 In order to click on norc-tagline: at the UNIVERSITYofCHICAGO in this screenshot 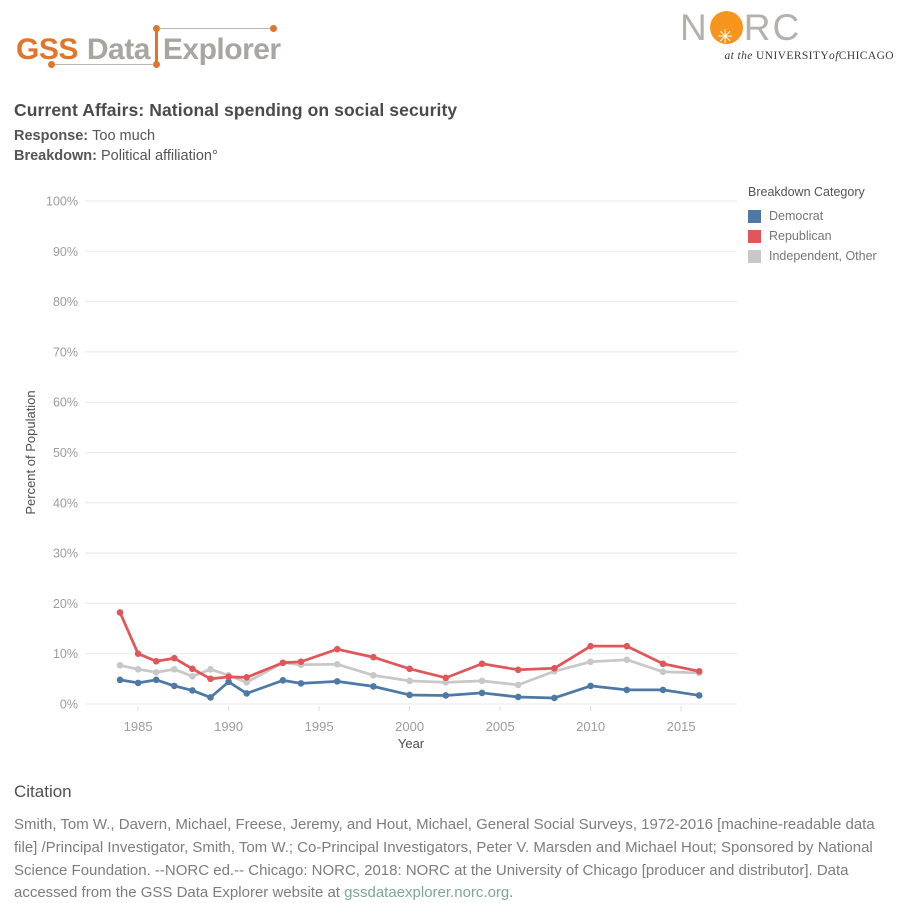, I will do `click(809, 56)`.